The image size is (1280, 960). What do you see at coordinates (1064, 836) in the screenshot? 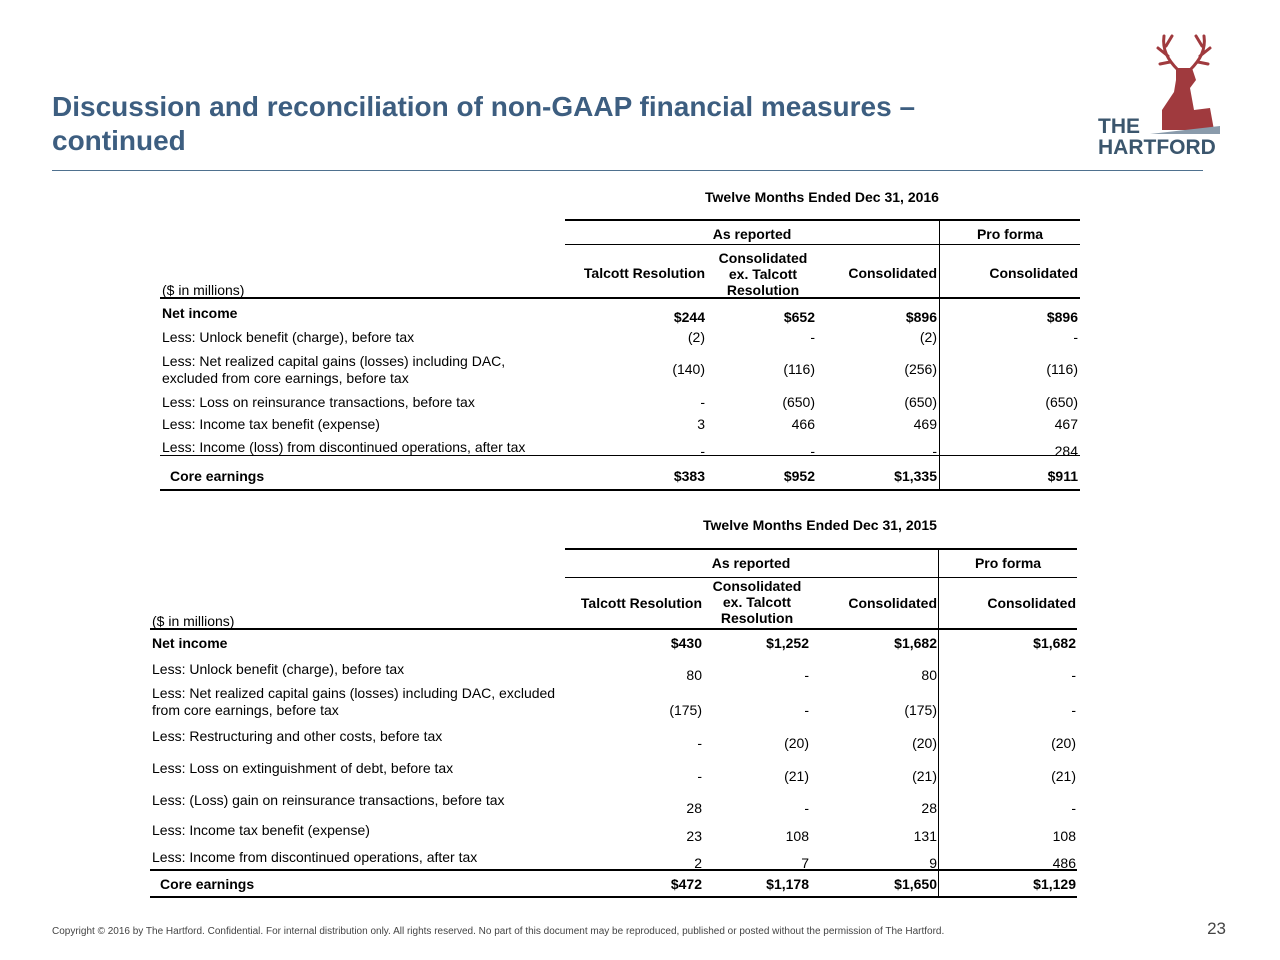
I see `cell: 108` at bounding box center [1064, 836].